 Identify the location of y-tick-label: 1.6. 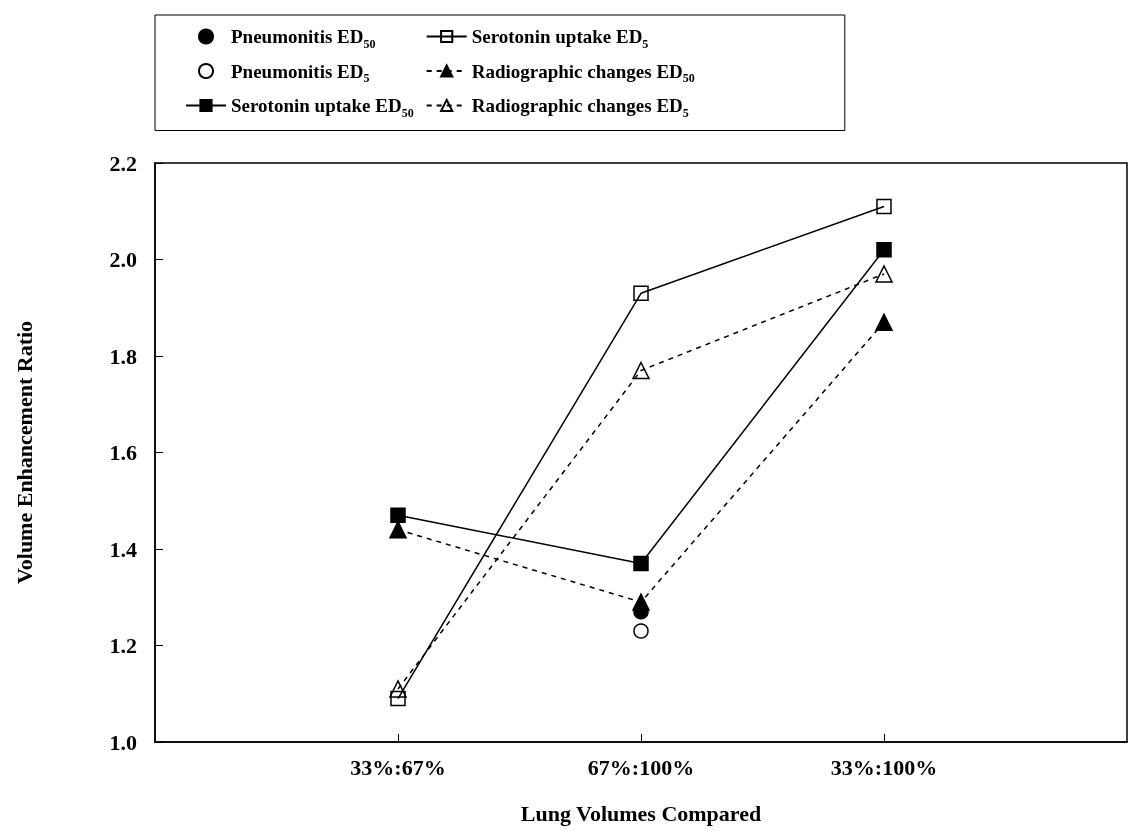
(123, 452).